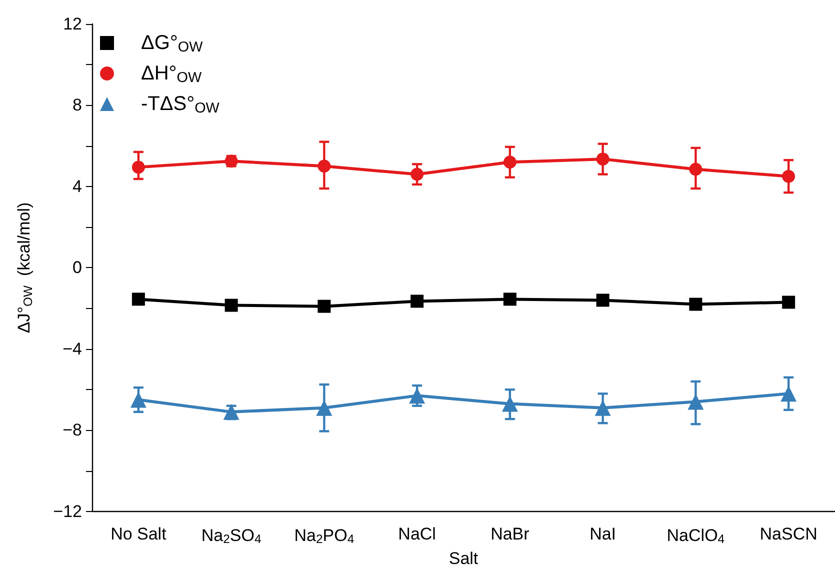 This screenshot has width=835, height=572. Describe the element at coordinates (138, 534) in the screenshot. I see `x-tick-label: No Salt` at that location.